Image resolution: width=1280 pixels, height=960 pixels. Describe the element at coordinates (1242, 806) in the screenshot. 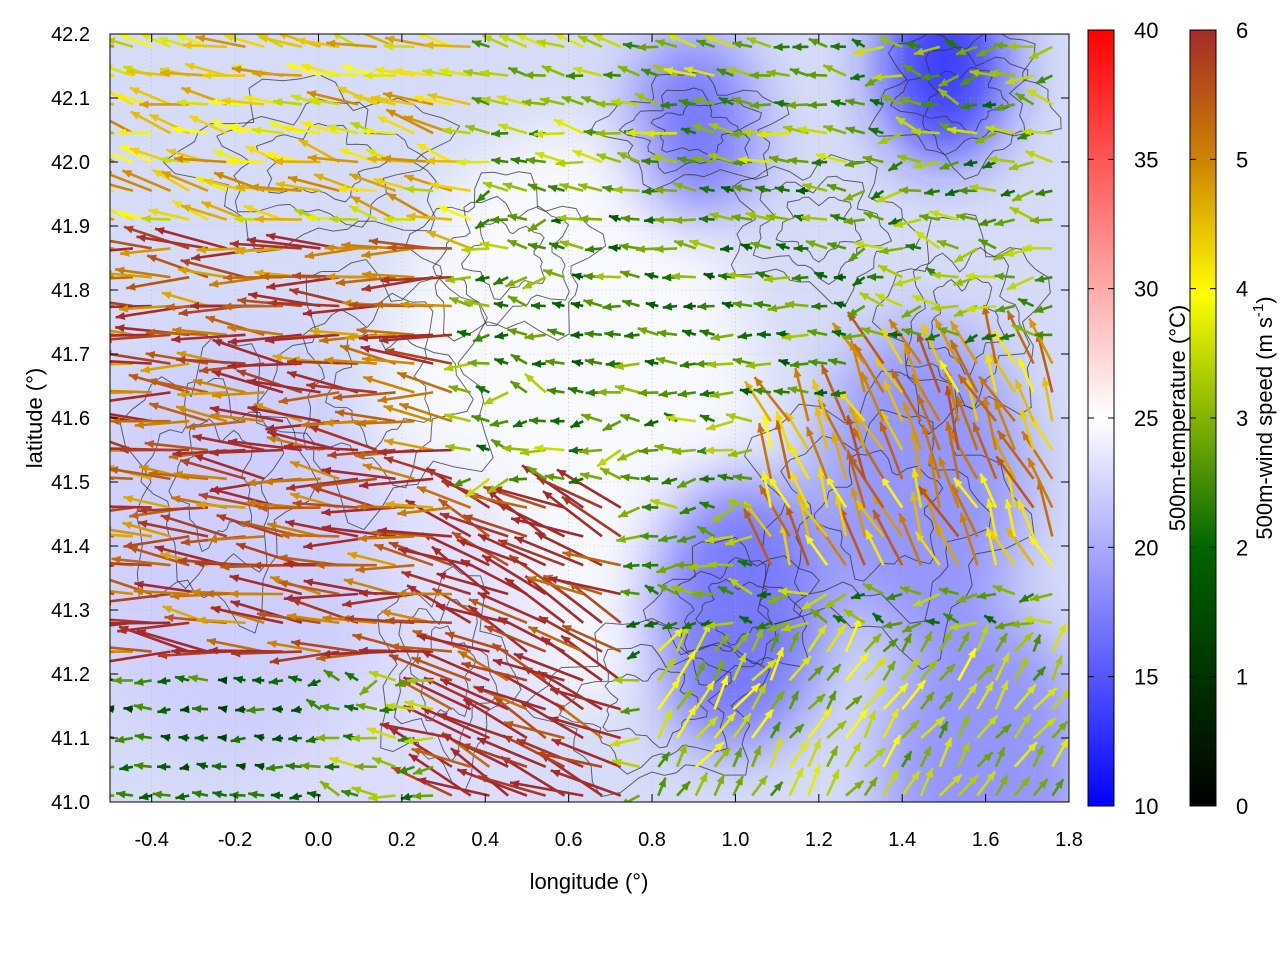

I see `colorbar-tick-label: 0` at that location.